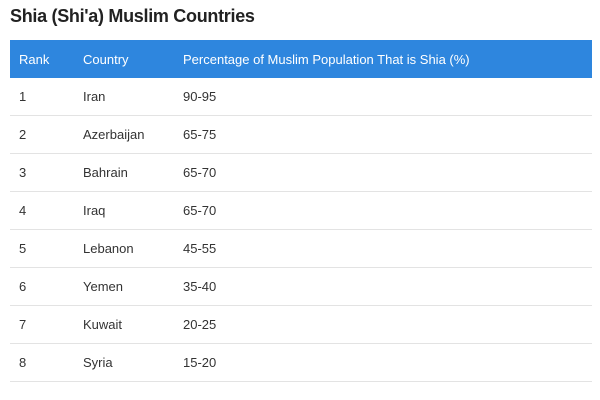 This screenshot has height=400, width=600. Describe the element at coordinates (133, 248) in the screenshot. I see `table-cell: Lebanon` at that location.